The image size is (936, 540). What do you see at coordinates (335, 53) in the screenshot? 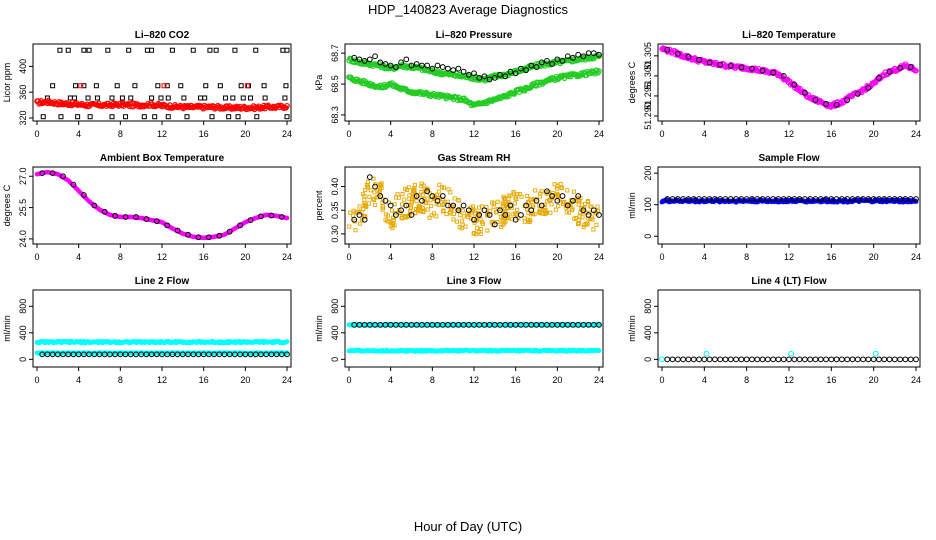
I see `y-tick-label: 68.7` at bounding box center [335, 53].